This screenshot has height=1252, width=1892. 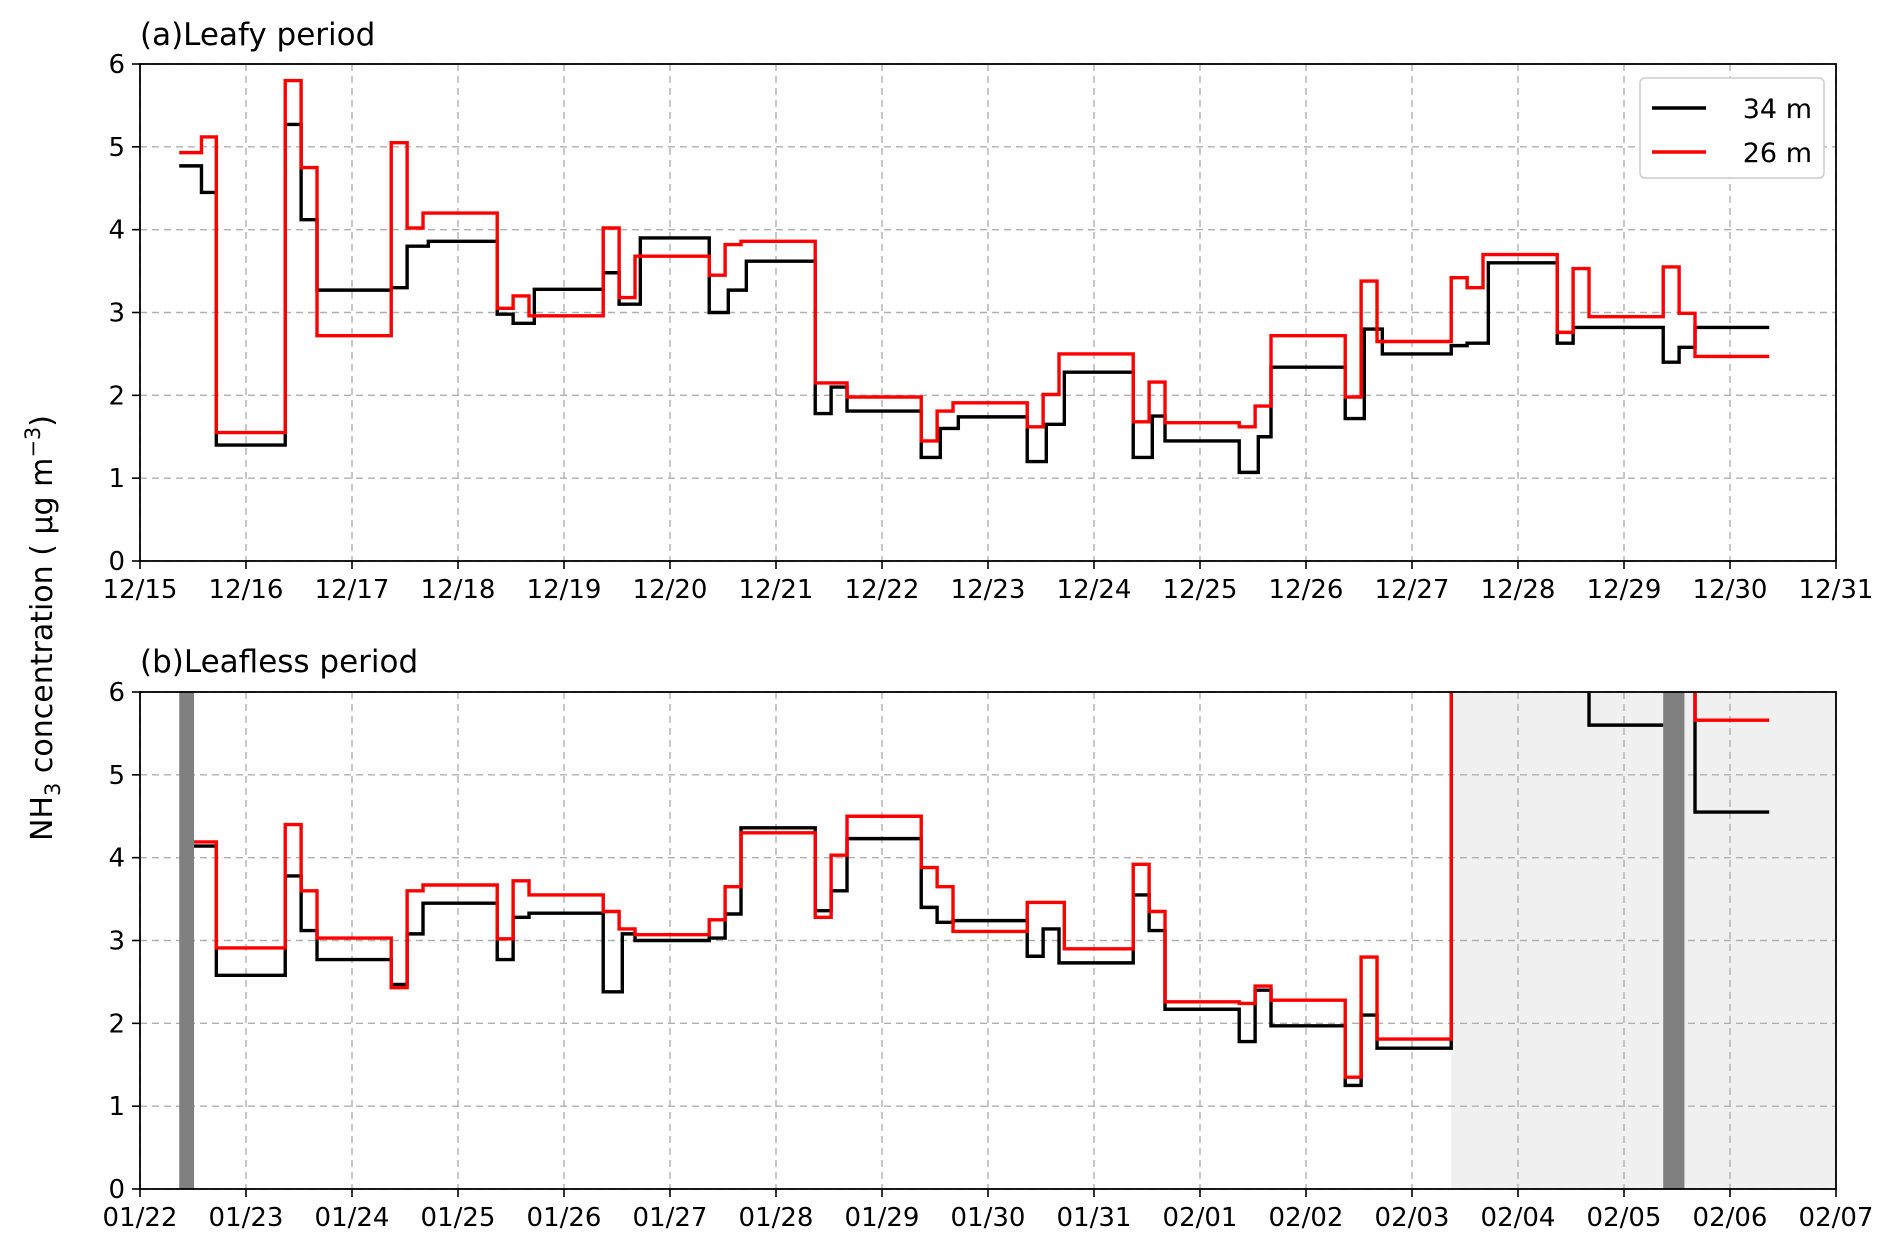 I want to click on x-tick-label: 12/28, so click(x=1518, y=590).